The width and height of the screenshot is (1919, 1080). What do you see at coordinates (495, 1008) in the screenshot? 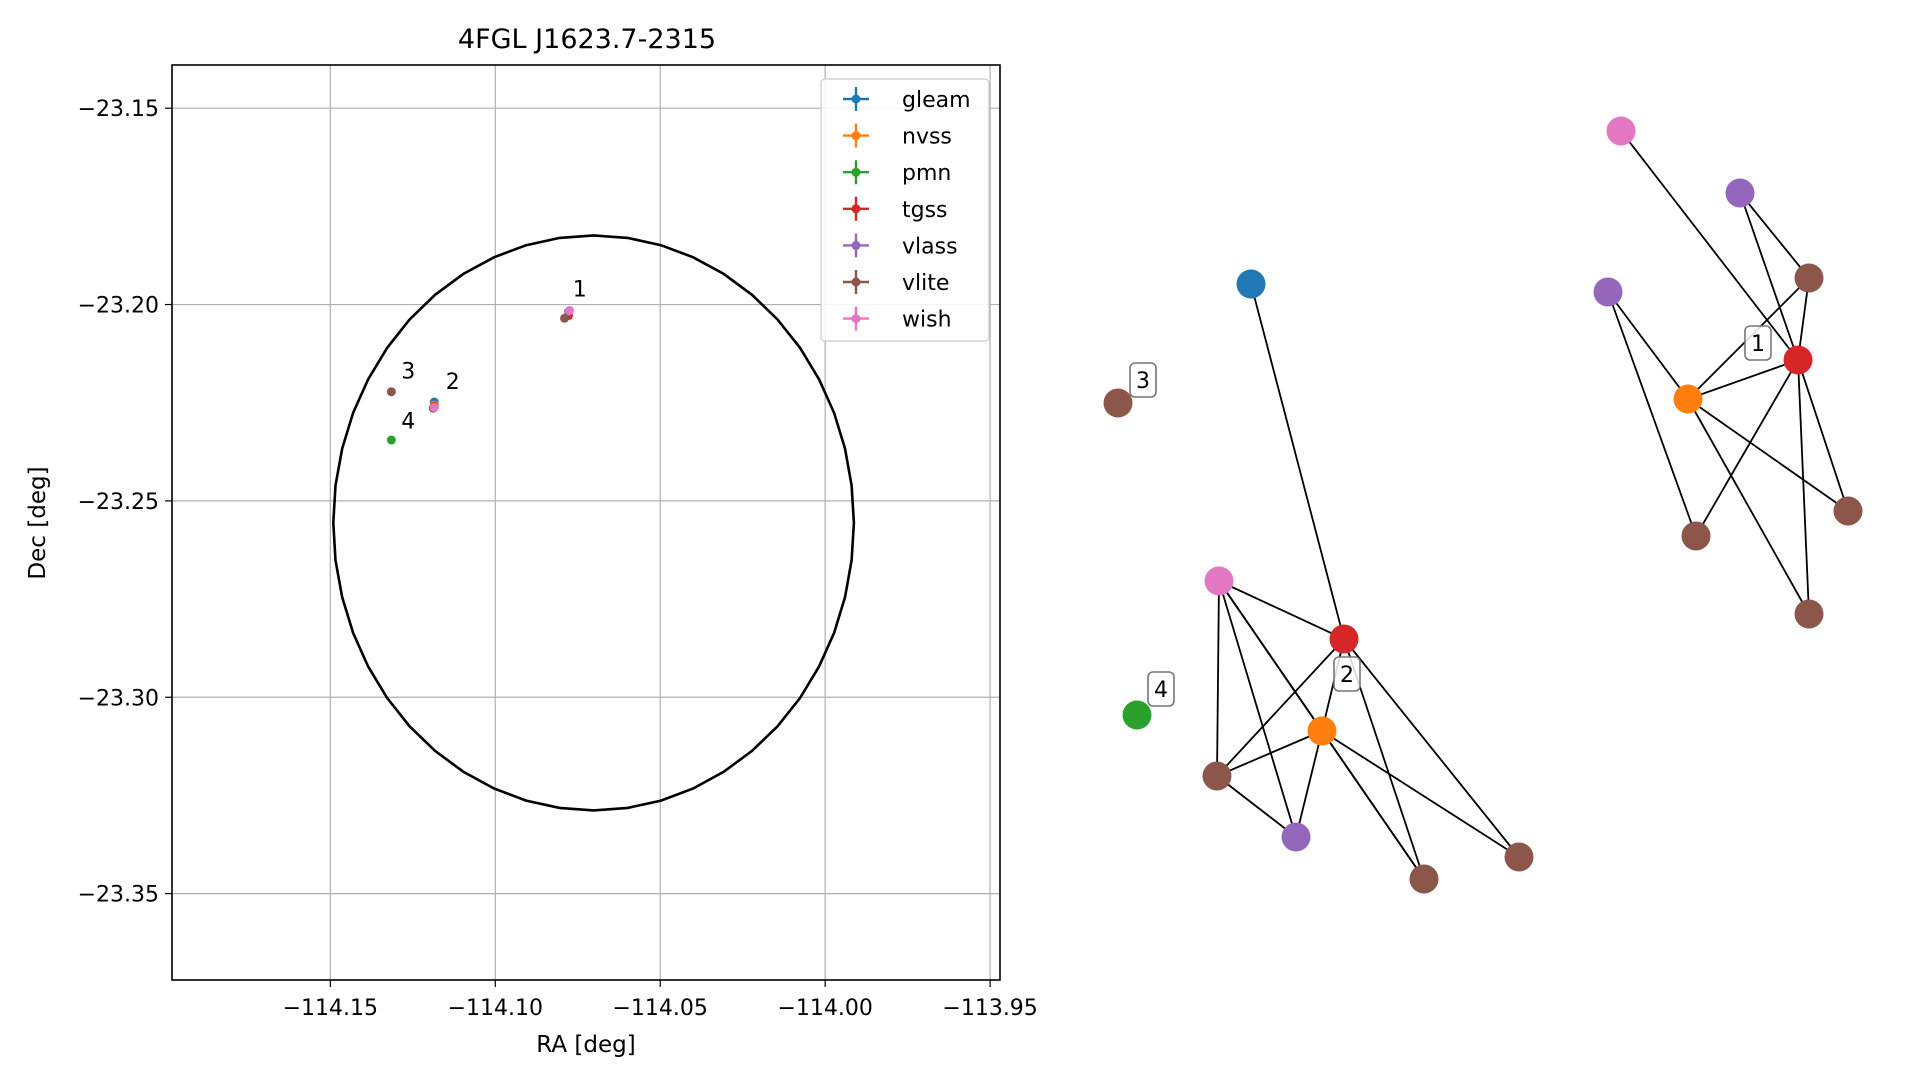
I see `x-tick-label: −114.10` at bounding box center [495, 1008].